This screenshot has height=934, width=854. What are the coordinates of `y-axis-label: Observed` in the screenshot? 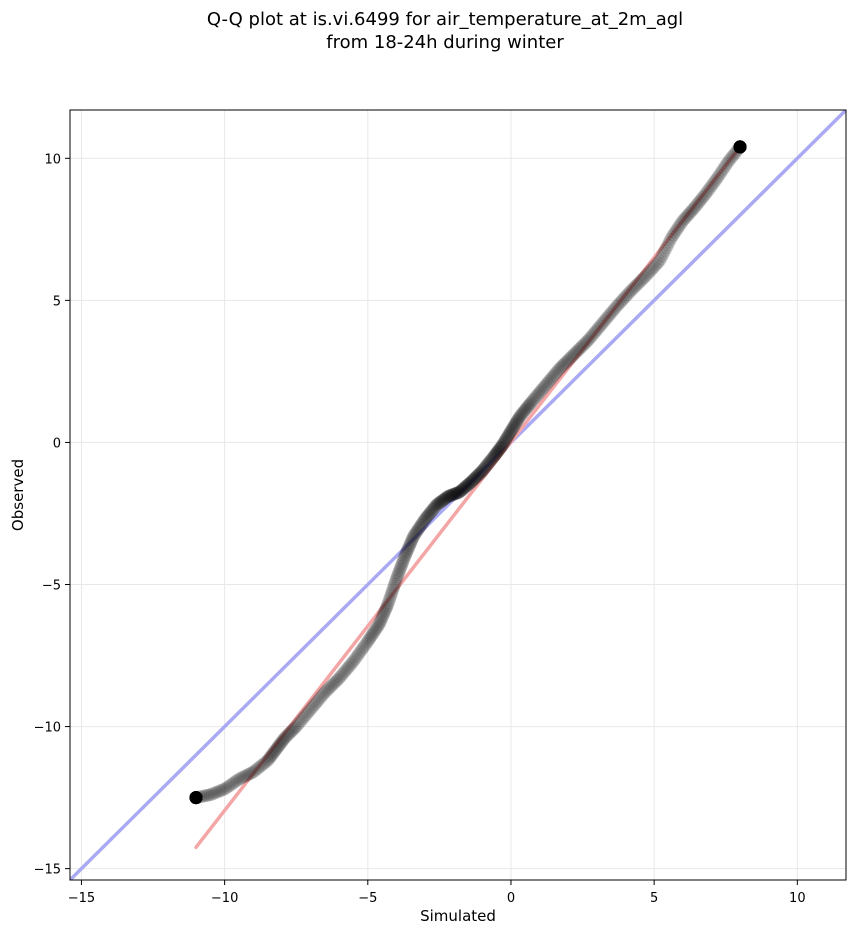 It's located at (18, 495).